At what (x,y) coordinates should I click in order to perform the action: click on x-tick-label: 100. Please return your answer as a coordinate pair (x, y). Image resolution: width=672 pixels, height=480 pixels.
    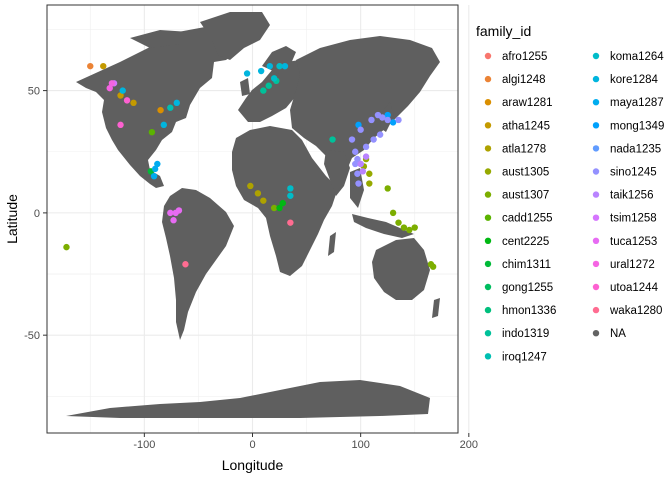
    Looking at the image, I should click on (360, 445).